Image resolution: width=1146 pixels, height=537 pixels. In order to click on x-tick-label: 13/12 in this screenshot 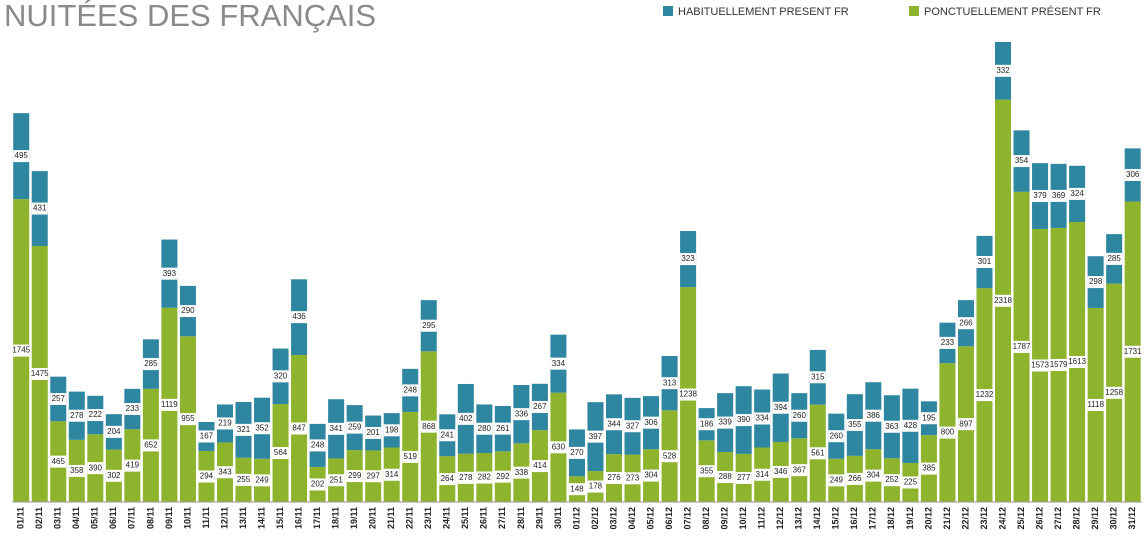, I will do `click(799, 518)`.